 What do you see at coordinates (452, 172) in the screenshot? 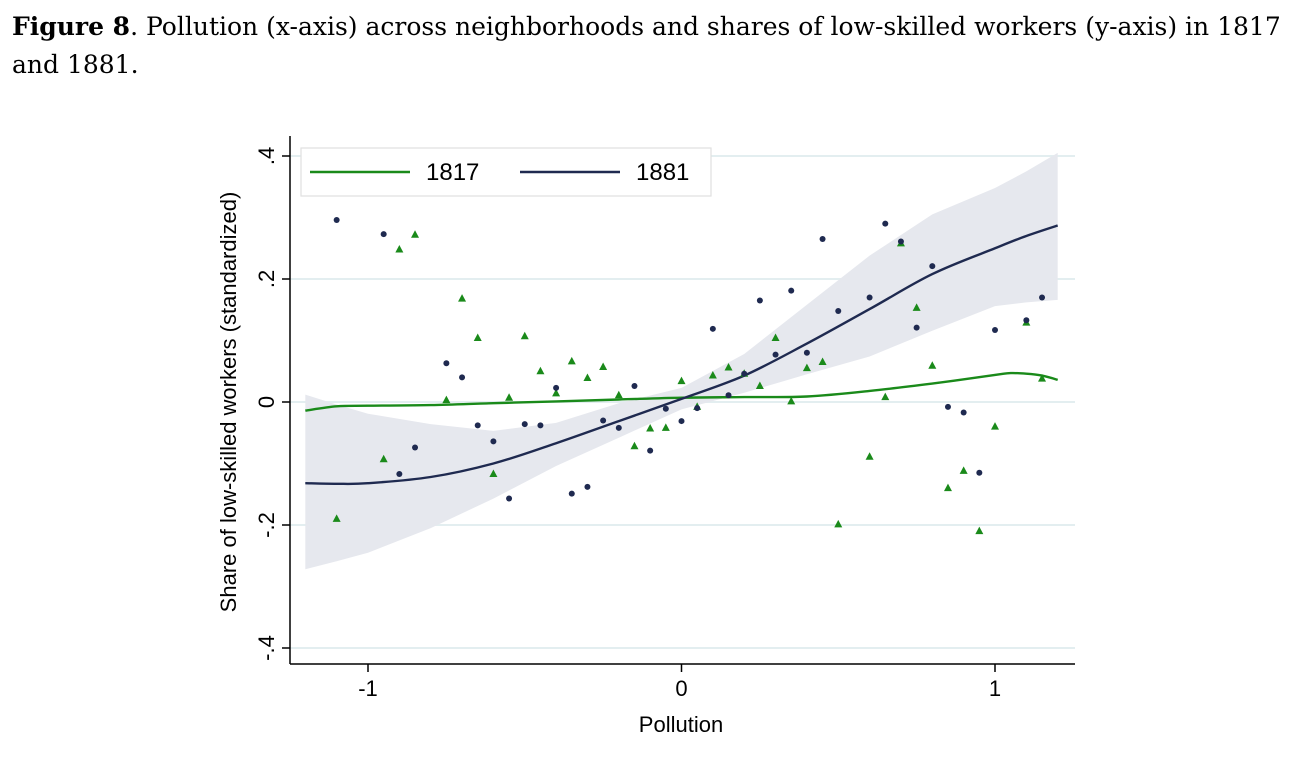
I see `legend-label-1817: 1817` at bounding box center [452, 172].